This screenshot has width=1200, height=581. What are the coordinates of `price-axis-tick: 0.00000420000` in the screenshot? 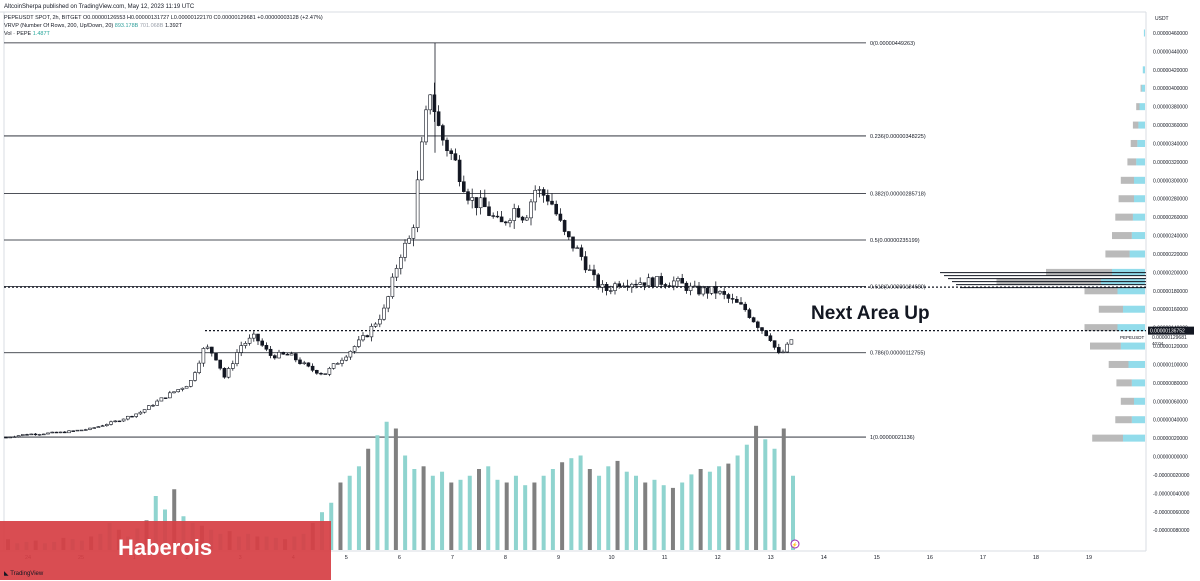 It's located at (1170, 71).